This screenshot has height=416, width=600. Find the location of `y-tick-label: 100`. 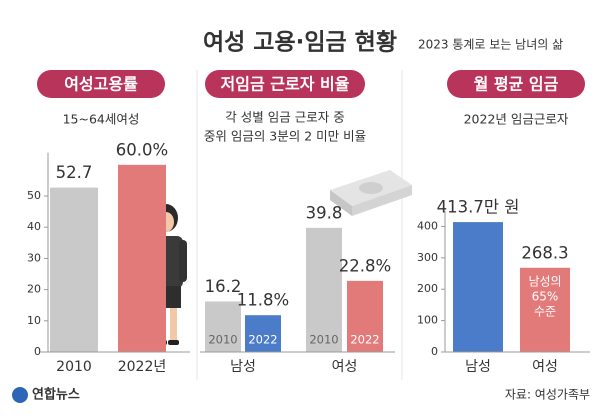

y-tick-label: 100 is located at coordinates (427, 320).